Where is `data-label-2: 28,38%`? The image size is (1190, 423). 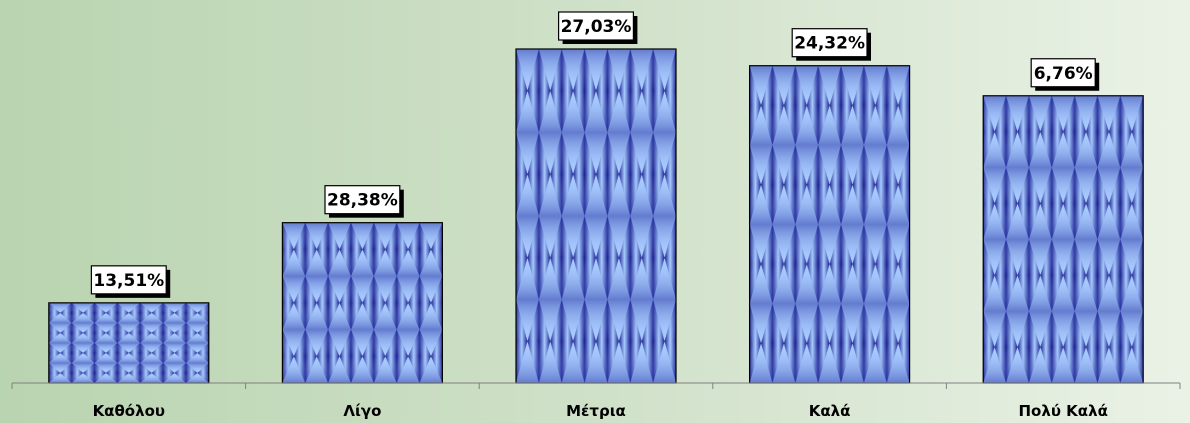
data-label-2: 28,38% is located at coordinates (364, 201).